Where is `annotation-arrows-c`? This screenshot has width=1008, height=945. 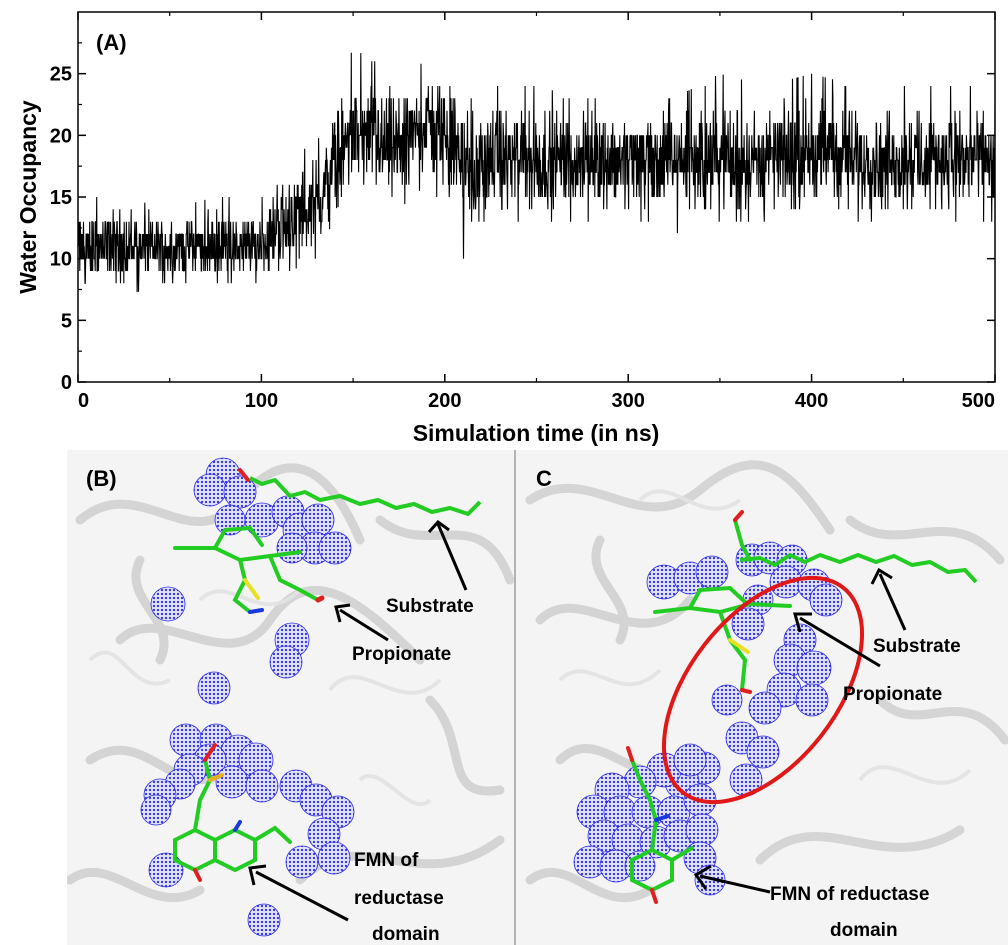
annotation-arrows-c is located at coordinates (800, 730).